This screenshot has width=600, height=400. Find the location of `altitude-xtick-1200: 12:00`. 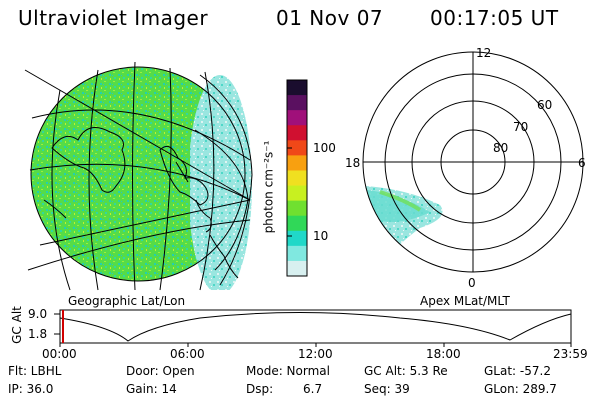

altitude-xtick-1200: 12:00 is located at coordinates (315, 354).